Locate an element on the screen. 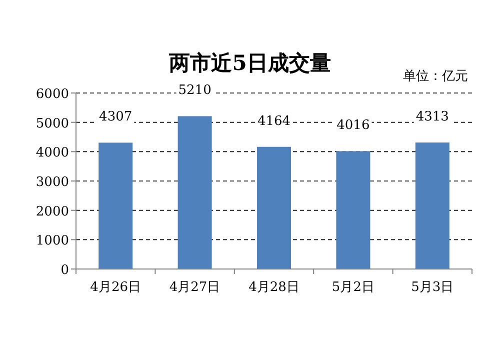 The image size is (494, 345). y-tick-label: 0 is located at coordinates (64, 270).